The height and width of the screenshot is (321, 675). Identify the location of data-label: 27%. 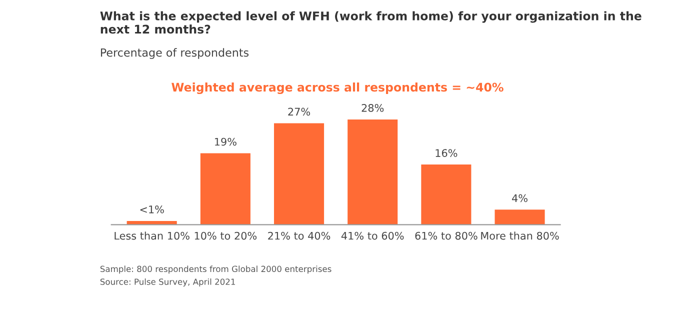
(299, 112).